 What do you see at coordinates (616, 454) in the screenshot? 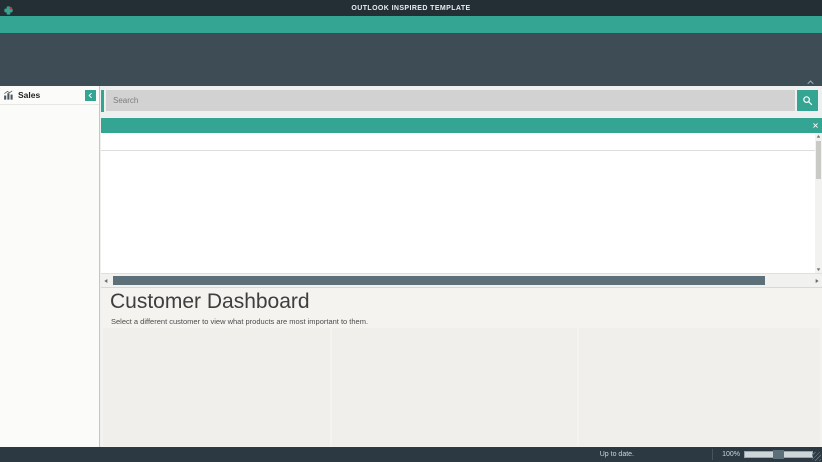
I see `status-text: Up to date.` at bounding box center [616, 454].